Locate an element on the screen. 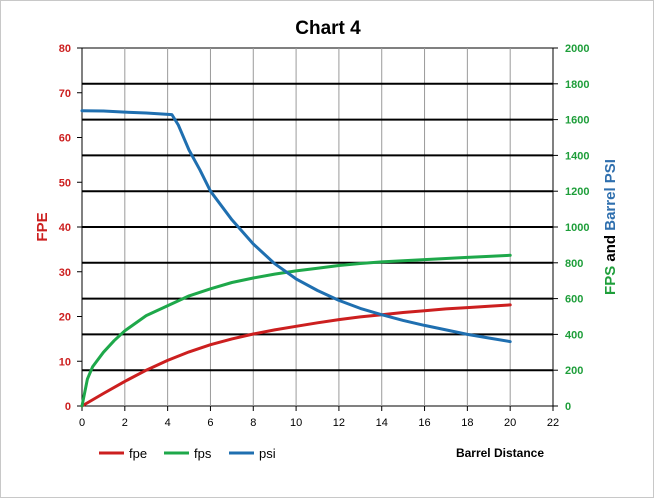 The image size is (654, 499). y-right-tick-label: 2000 is located at coordinates (577, 49).